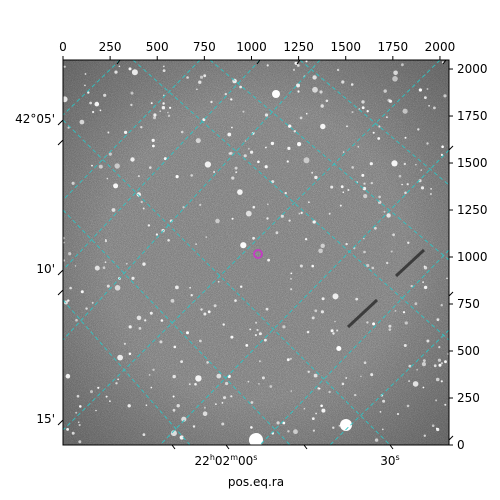 This screenshot has width=500, height=500. Describe the element at coordinates (468, 351) in the screenshot. I see `right-tick-label: 500` at that location.